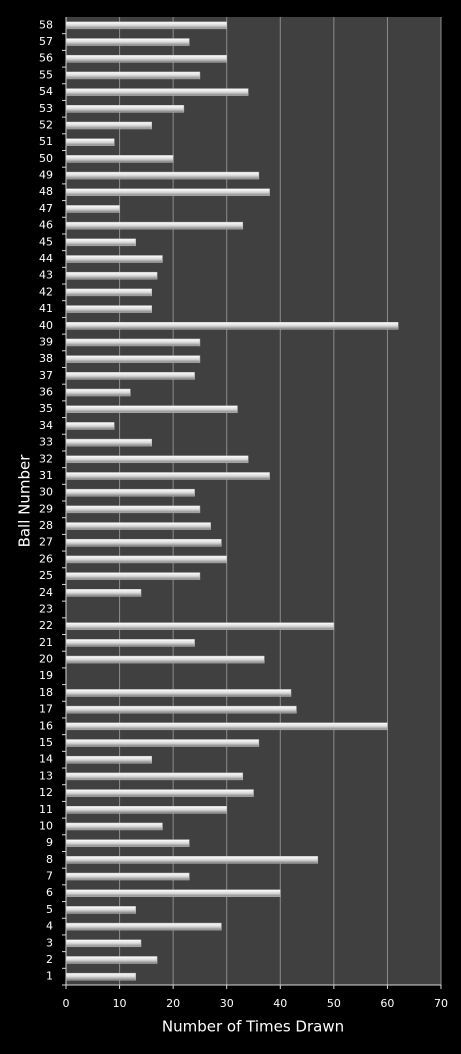  Describe the element at coordinates (46, 825) in the screenshot. I see `y-tick-label: 10` at that location.